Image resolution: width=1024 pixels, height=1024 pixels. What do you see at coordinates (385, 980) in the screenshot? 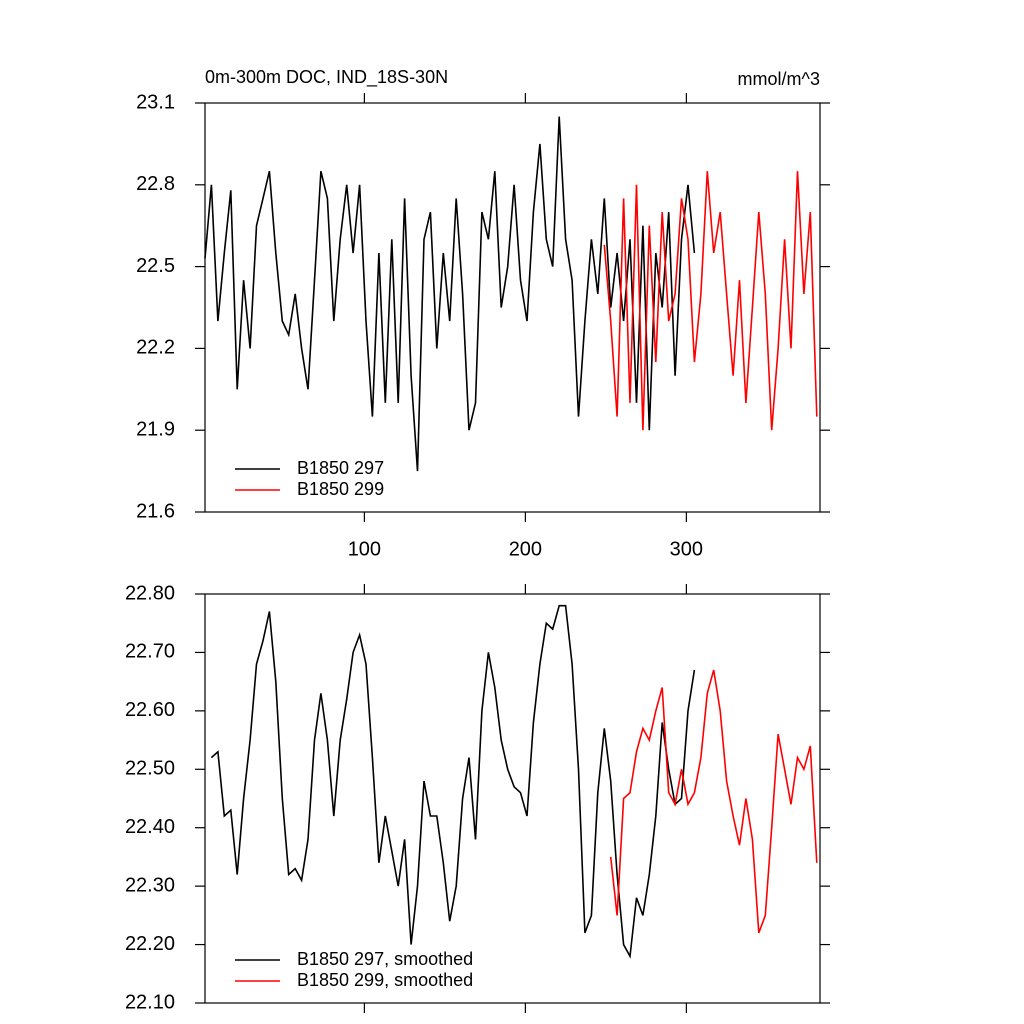
I see `legend-label: B1850 299, smoothed` at bounding box center [385, 980].